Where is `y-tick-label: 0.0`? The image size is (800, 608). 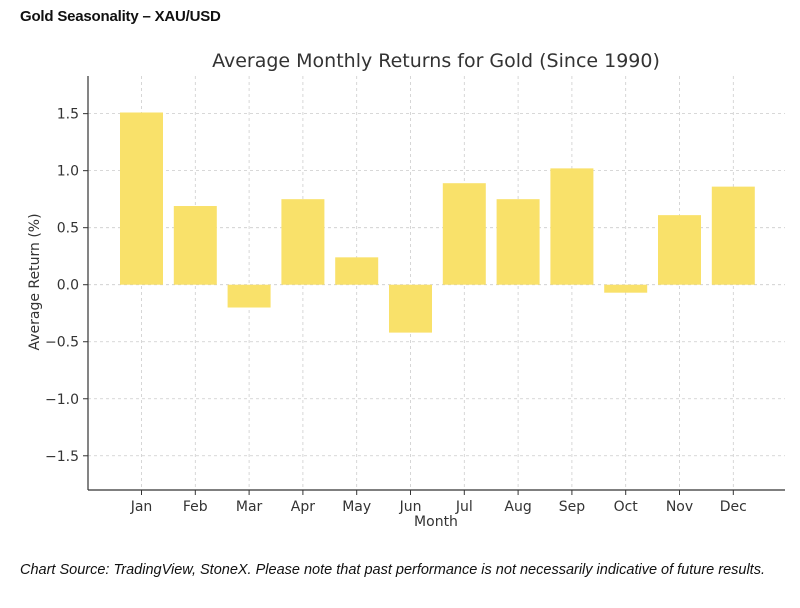 y-tick-label: 0.0 is located at coordinates (68, 286).